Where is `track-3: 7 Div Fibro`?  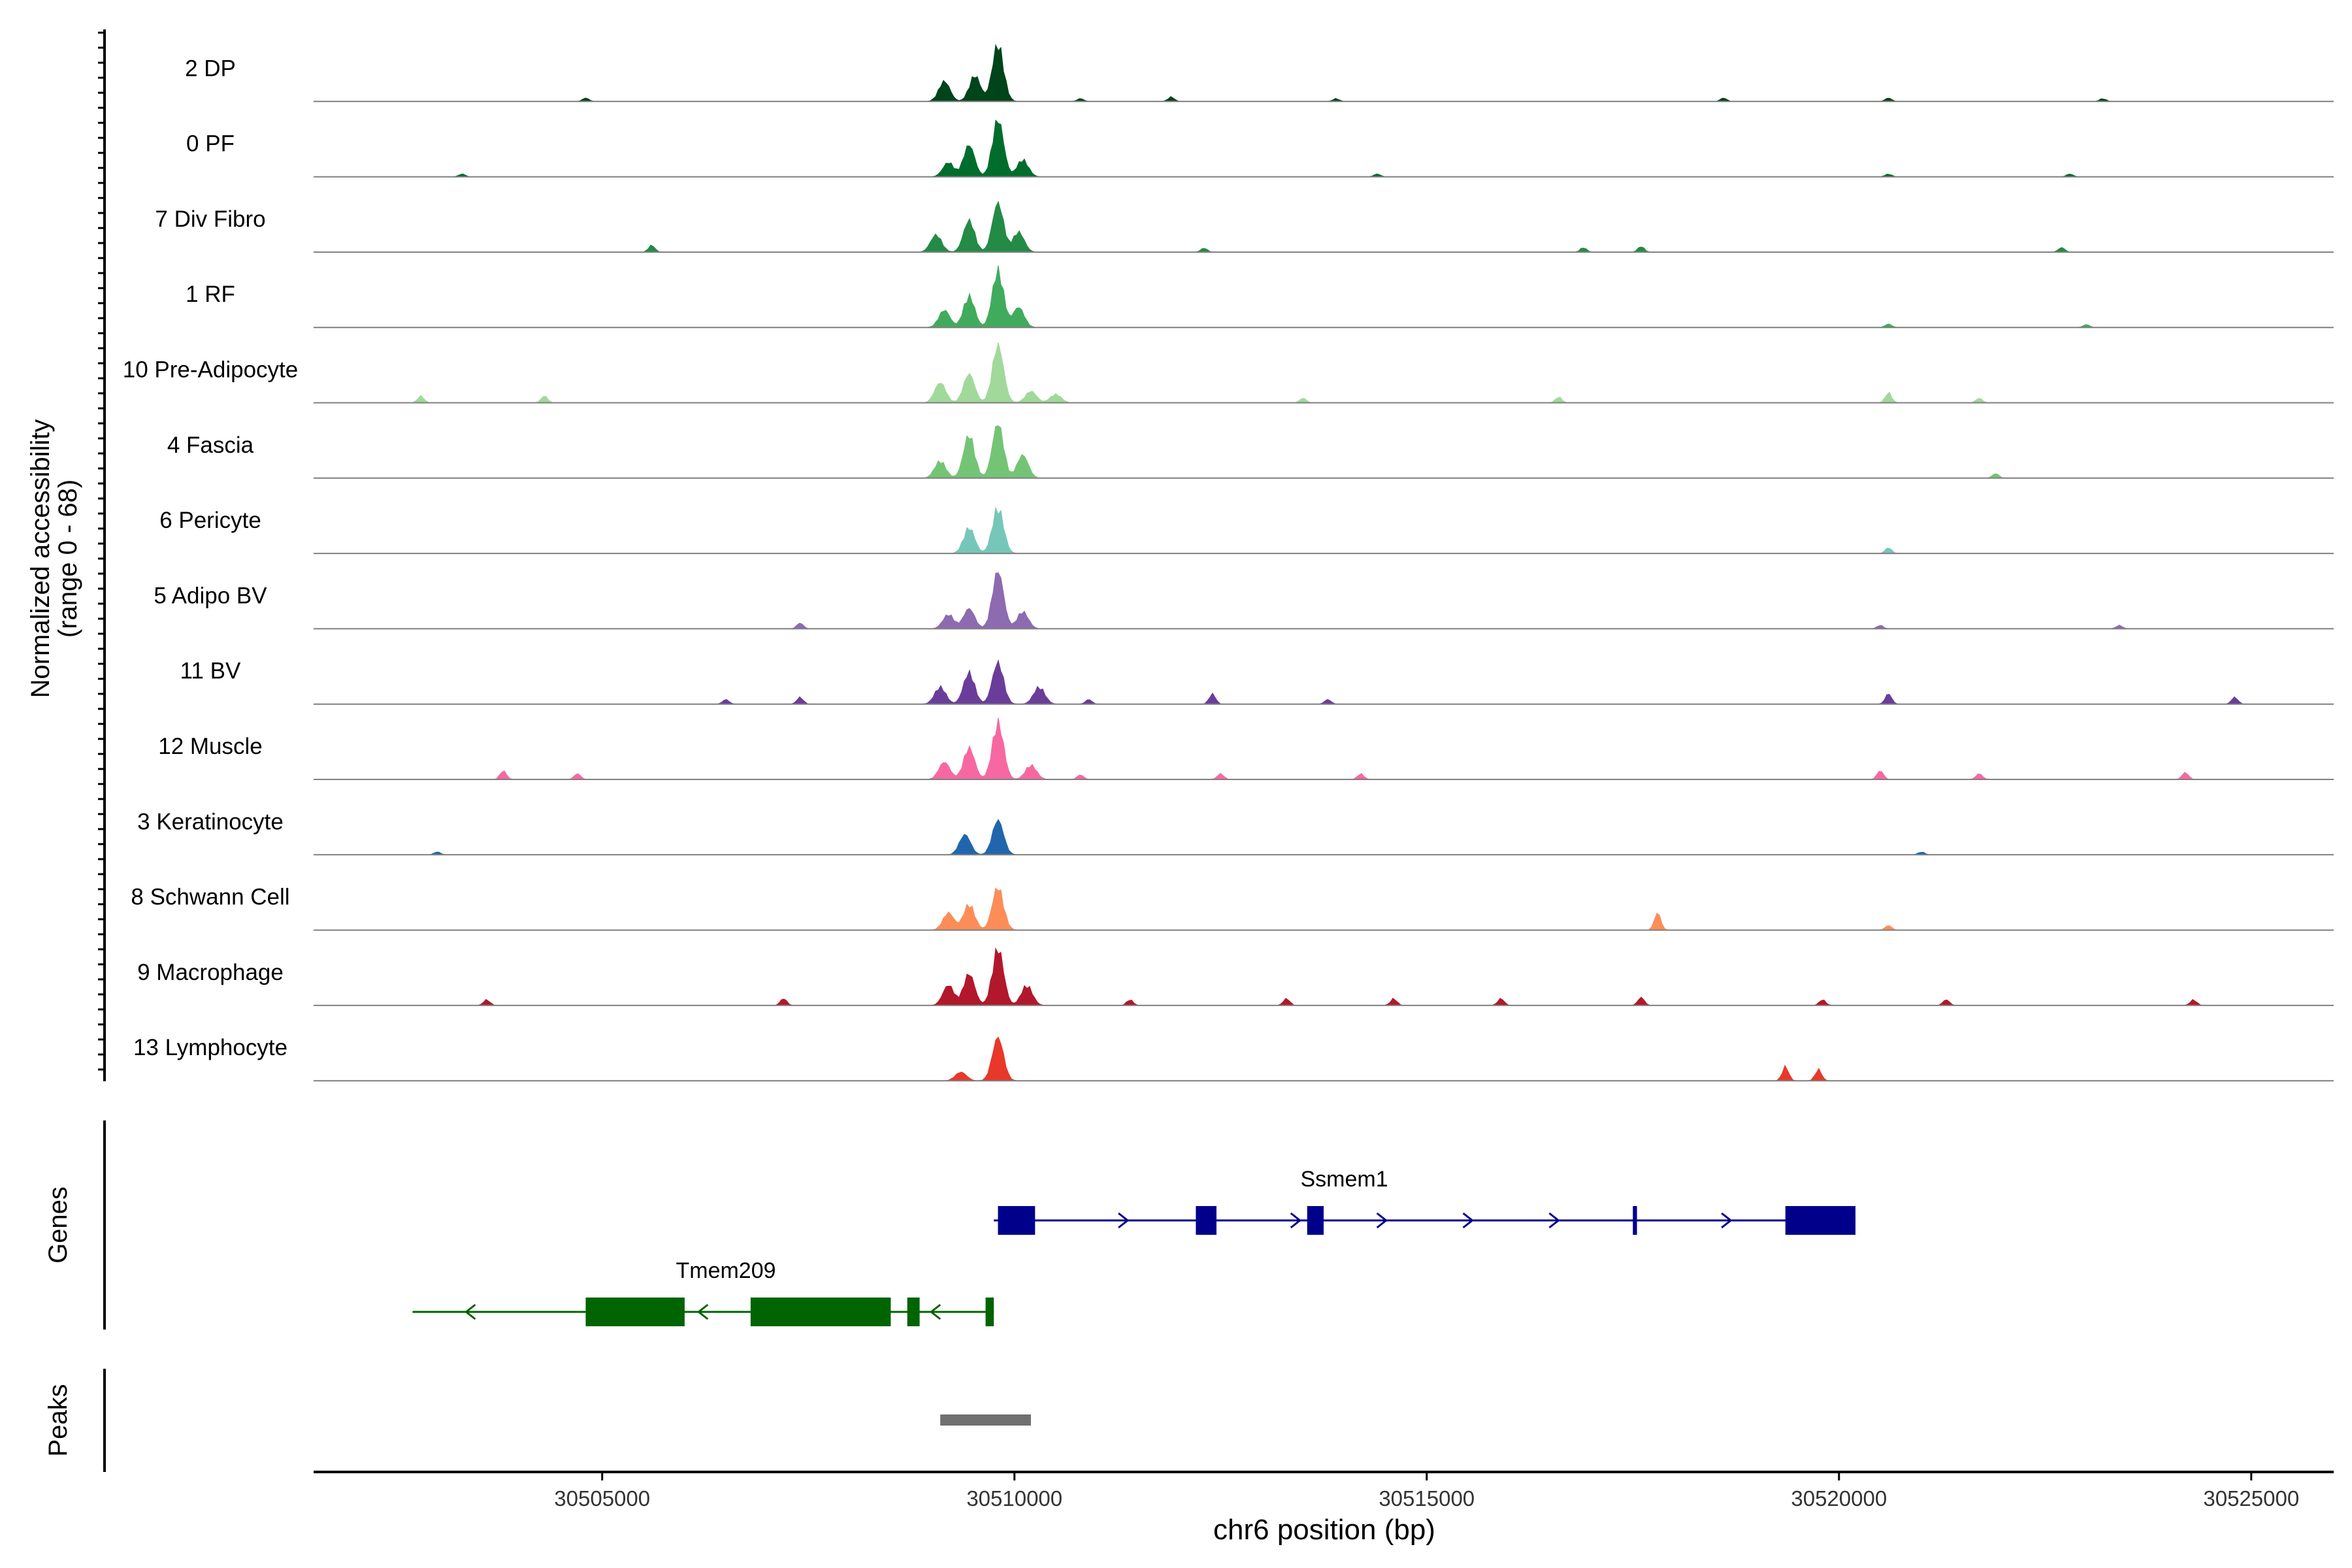
track-3: 7 Div Fibro is located at coordinates (1244, 227).